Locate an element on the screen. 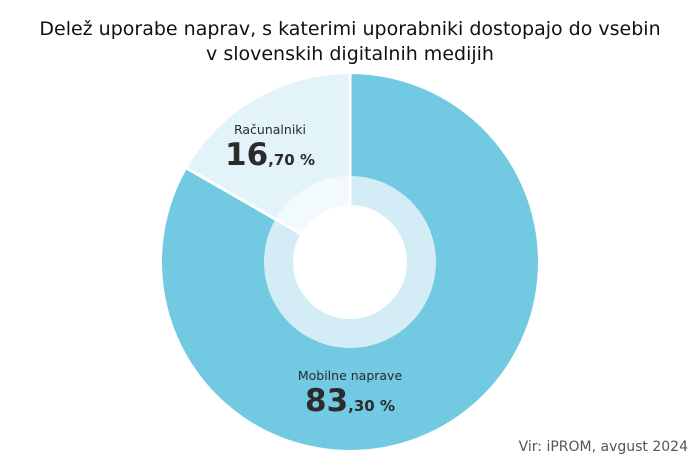 The height and width of the screenshot is (467, 700). source-note: Vir: iPROM, avgust 2024 is located at coordinates (603, 447).